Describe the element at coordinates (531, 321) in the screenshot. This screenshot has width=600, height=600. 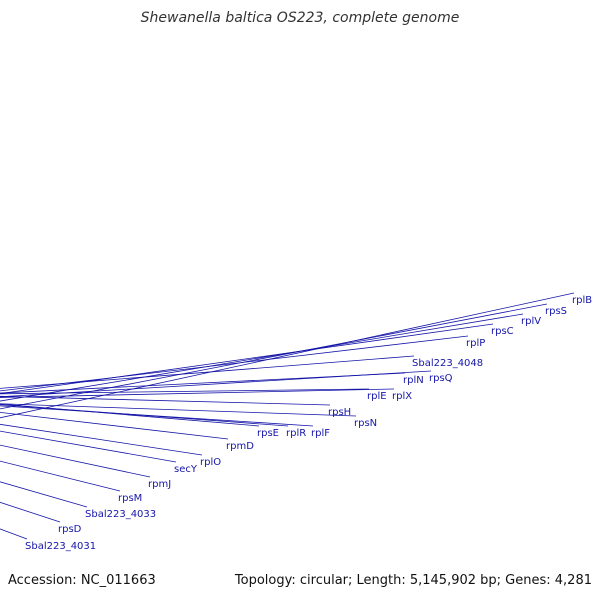
I see `gene-label: rplV` at that location.